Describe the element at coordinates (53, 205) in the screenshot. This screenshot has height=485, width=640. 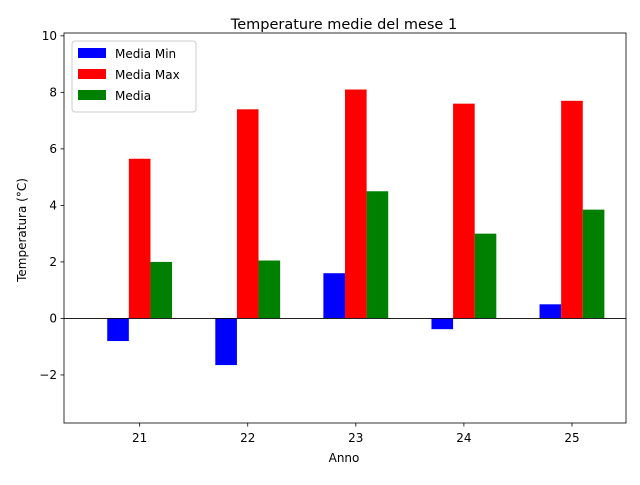
I see `y-tick-label: 4` at that location.